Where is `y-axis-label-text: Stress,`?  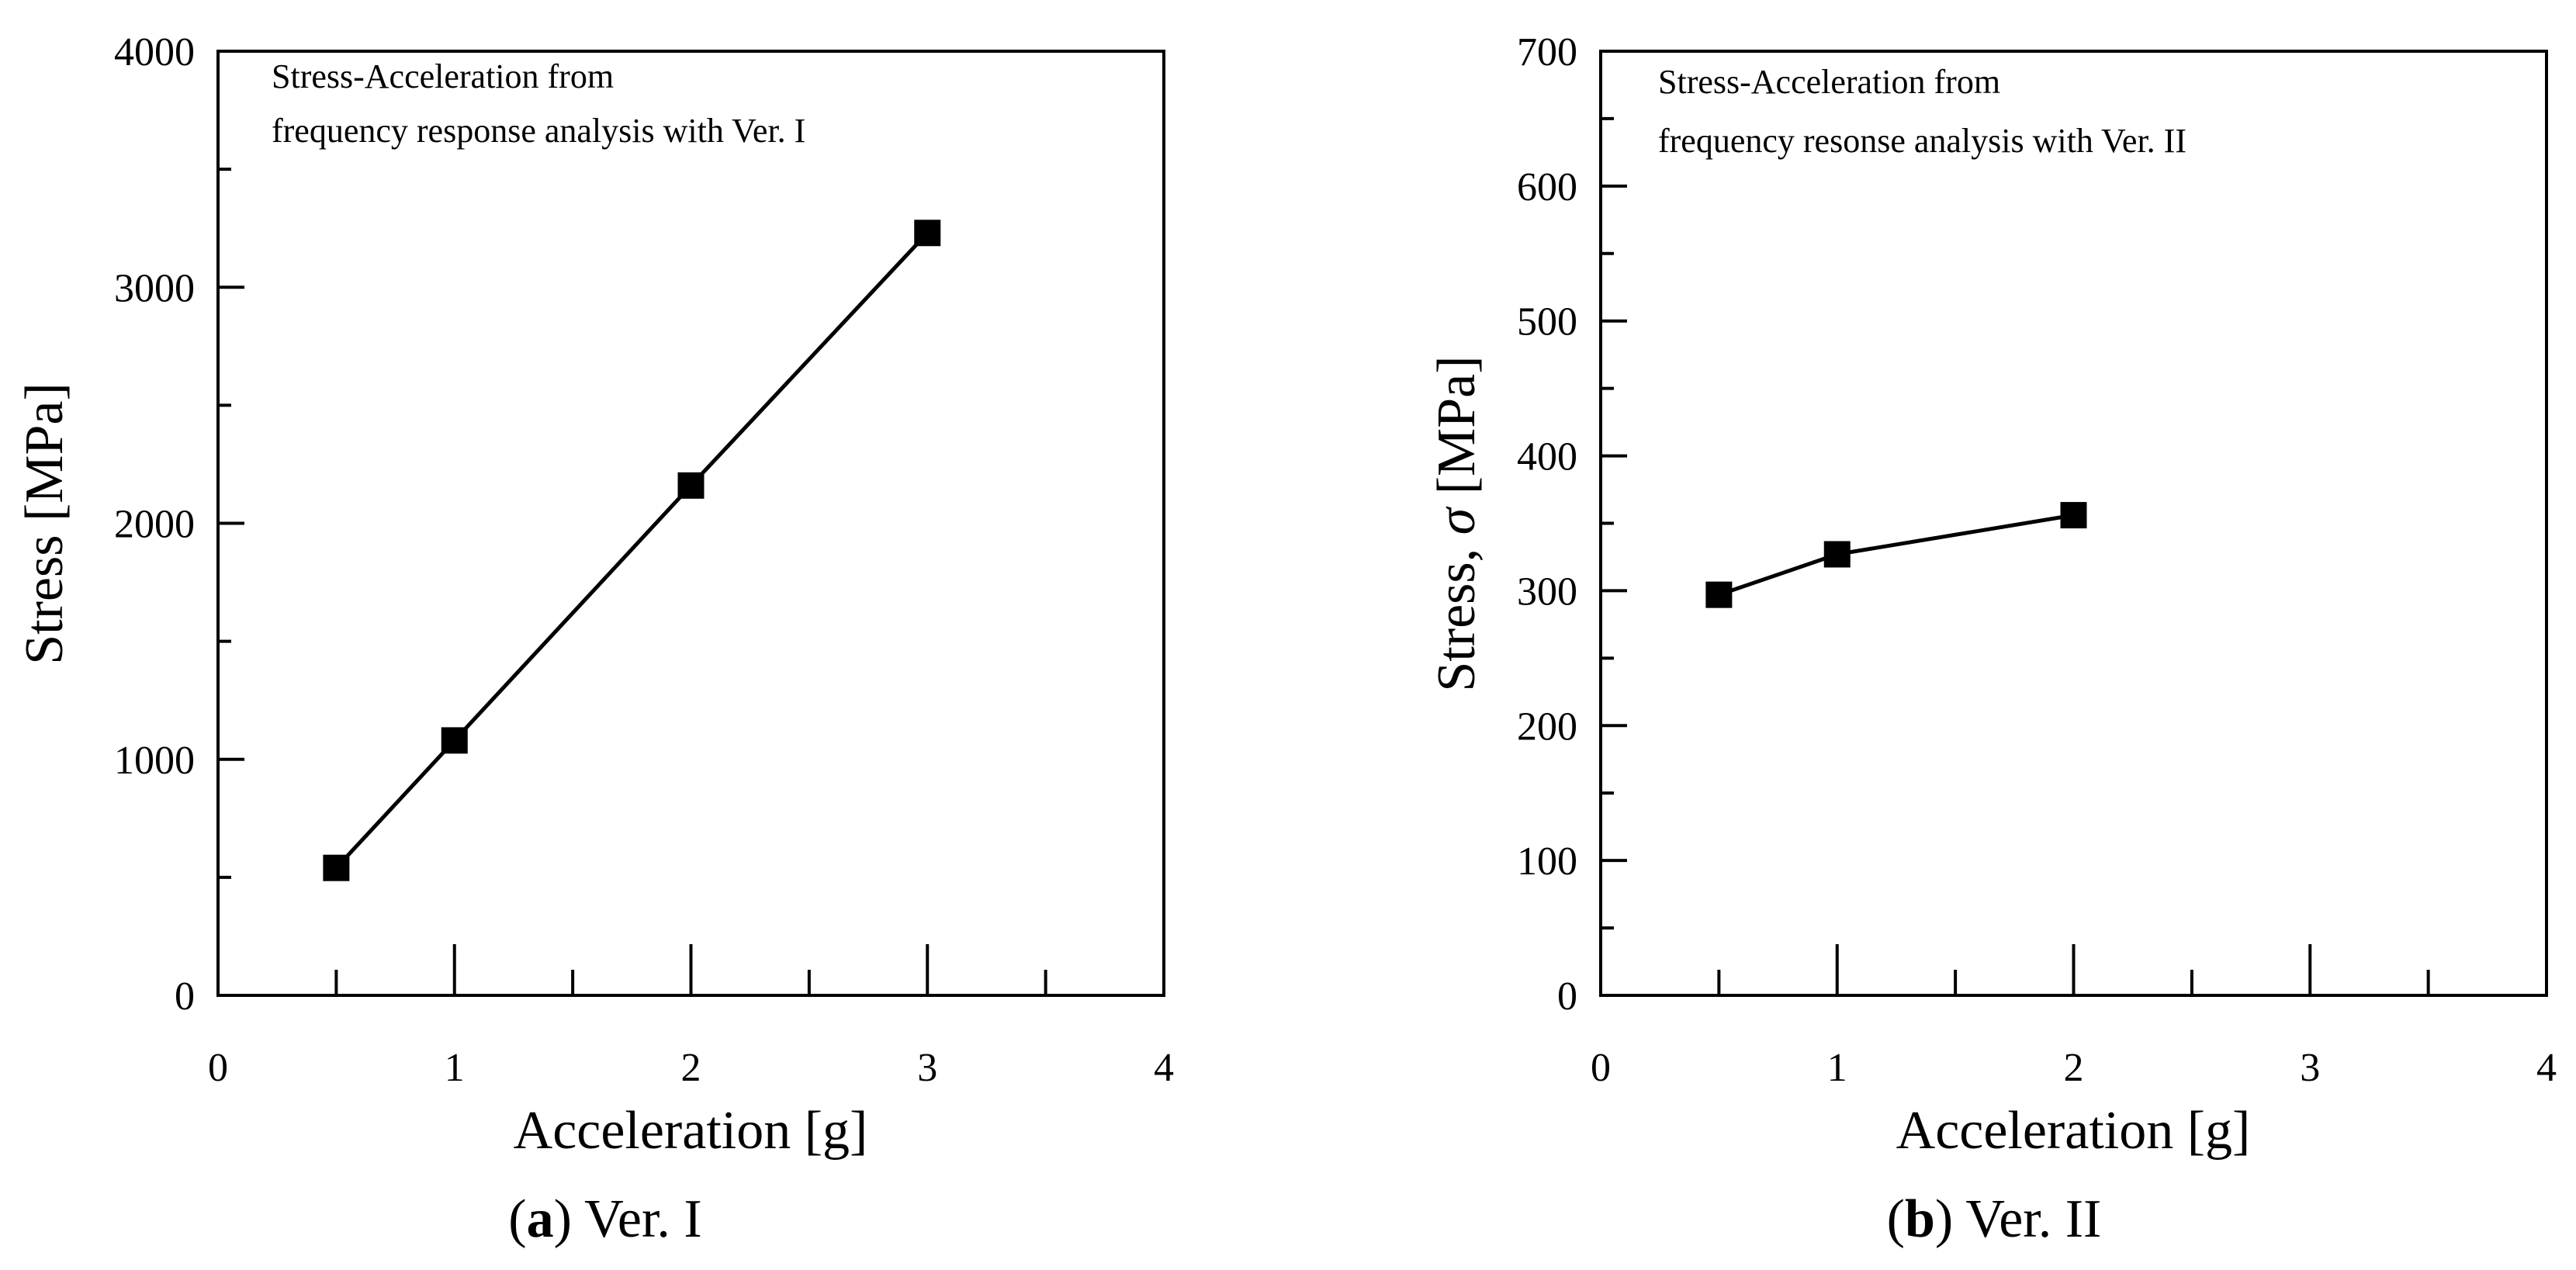 y-axis-label-text: Stress, is located at coordinates (1457, 613).